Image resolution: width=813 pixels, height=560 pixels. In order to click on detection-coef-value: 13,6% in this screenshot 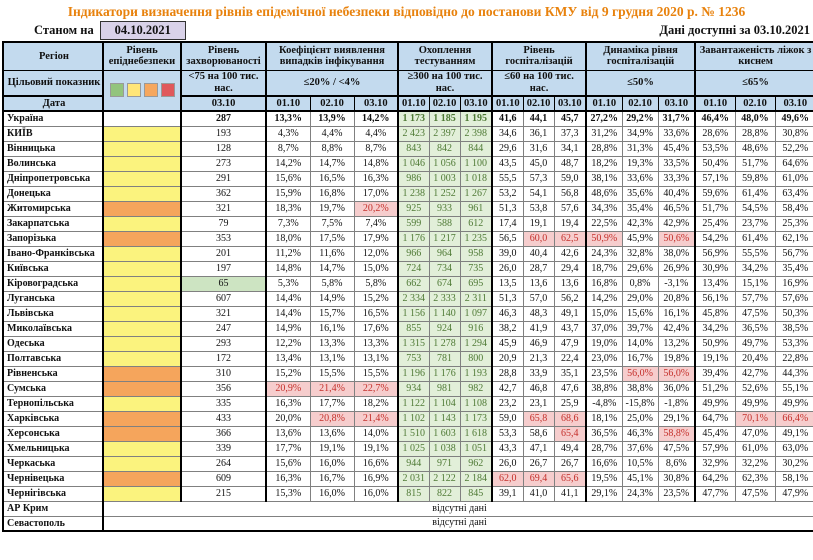, I will do `click(288, 433)`.